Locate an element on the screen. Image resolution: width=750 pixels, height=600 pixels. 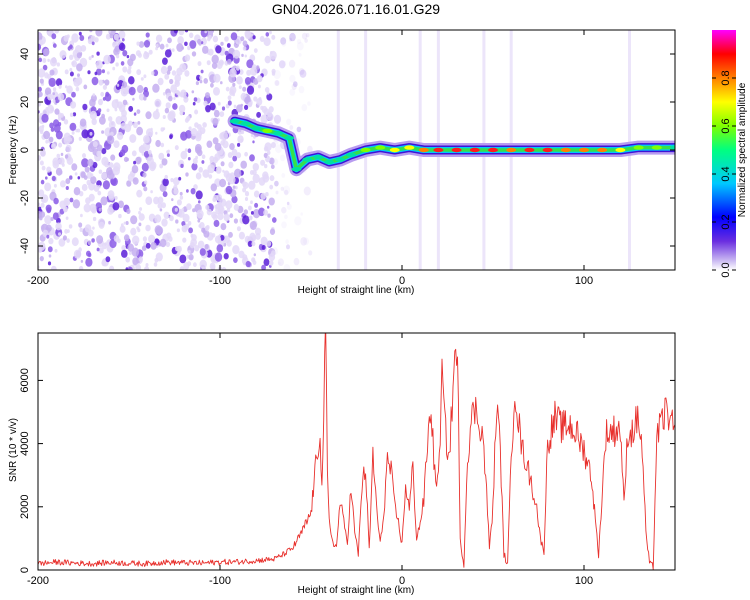
snr-ylabel: SNR (10 * v/v) is located at coordinates (13, 450).